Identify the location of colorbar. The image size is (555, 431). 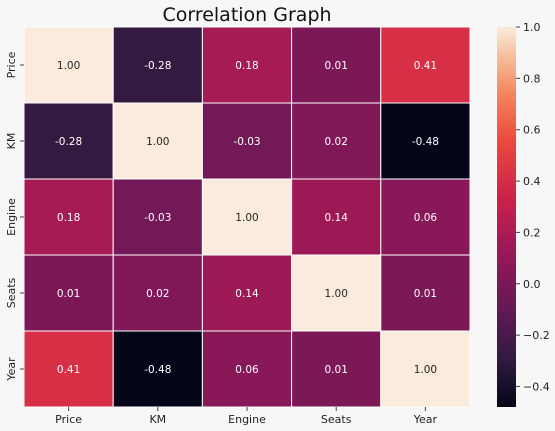
(506, 217).